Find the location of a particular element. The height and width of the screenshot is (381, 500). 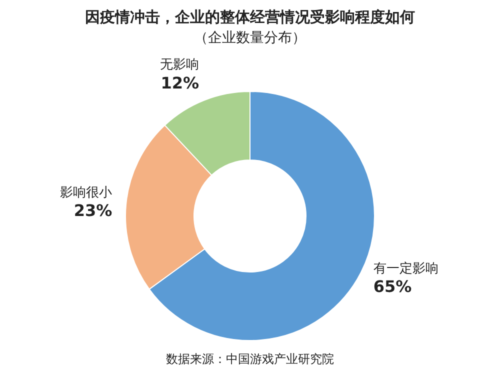

chart-title: 因疫情冲击，企业的整体经营情况受影响程度如何 is located at coordinates (250, 17).